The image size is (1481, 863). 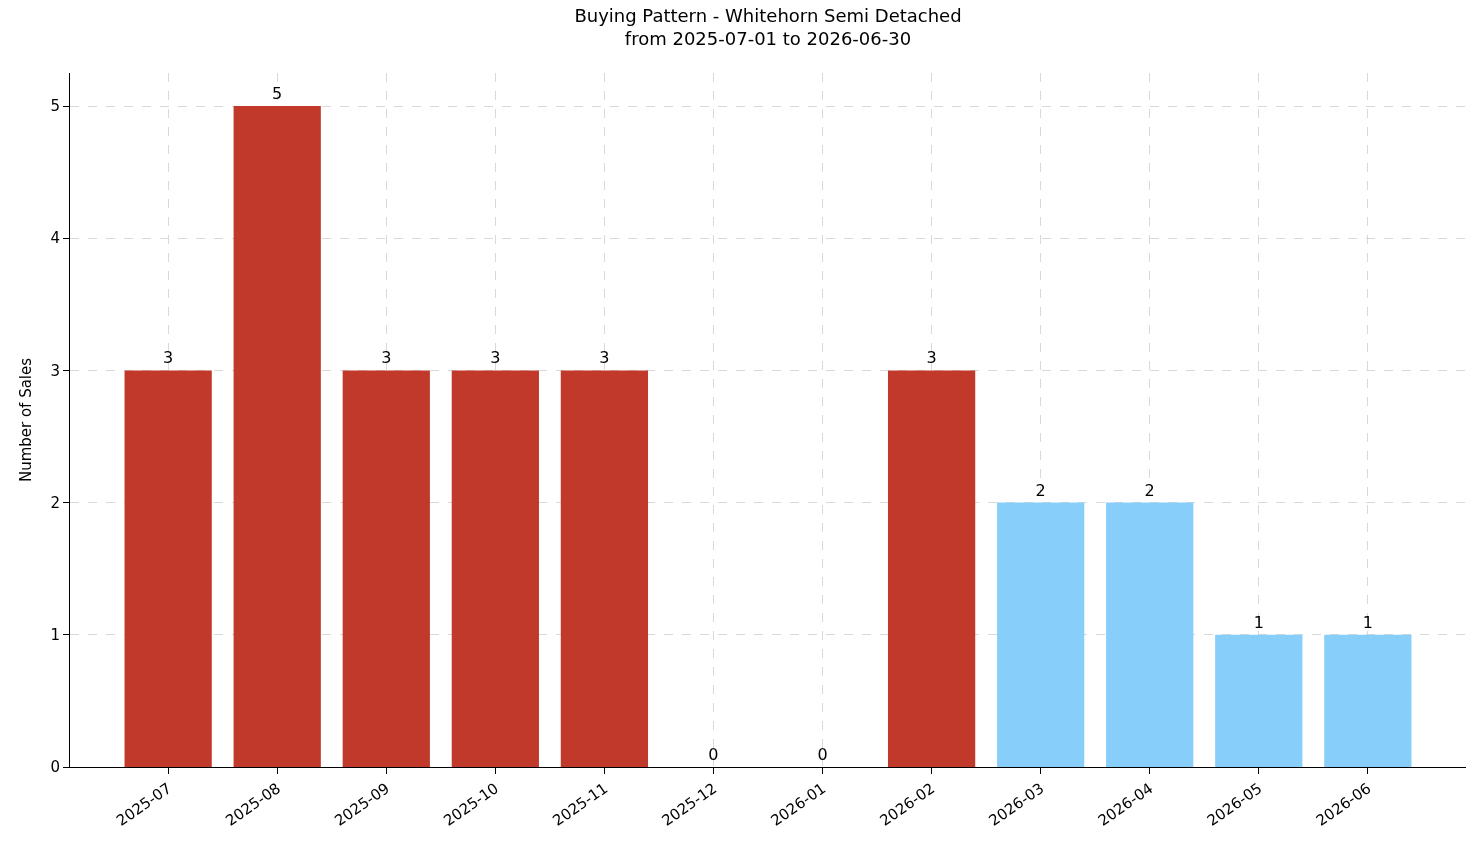 What do you see at coordinates (55, 238) in the screenshot?
I see `y-tick-label: 4` at bounding box center [55, 238].